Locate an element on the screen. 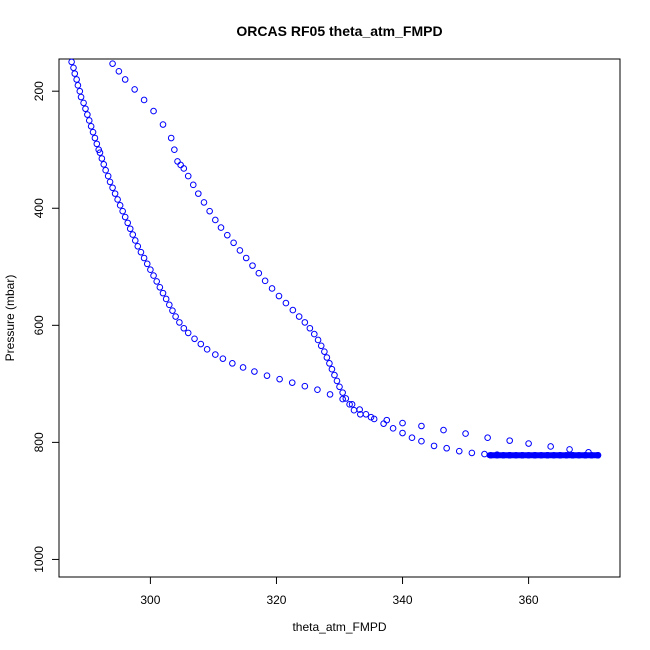 The image size is (650, 650). y-tick-label: 1000 is located at coordinates (39, 559).